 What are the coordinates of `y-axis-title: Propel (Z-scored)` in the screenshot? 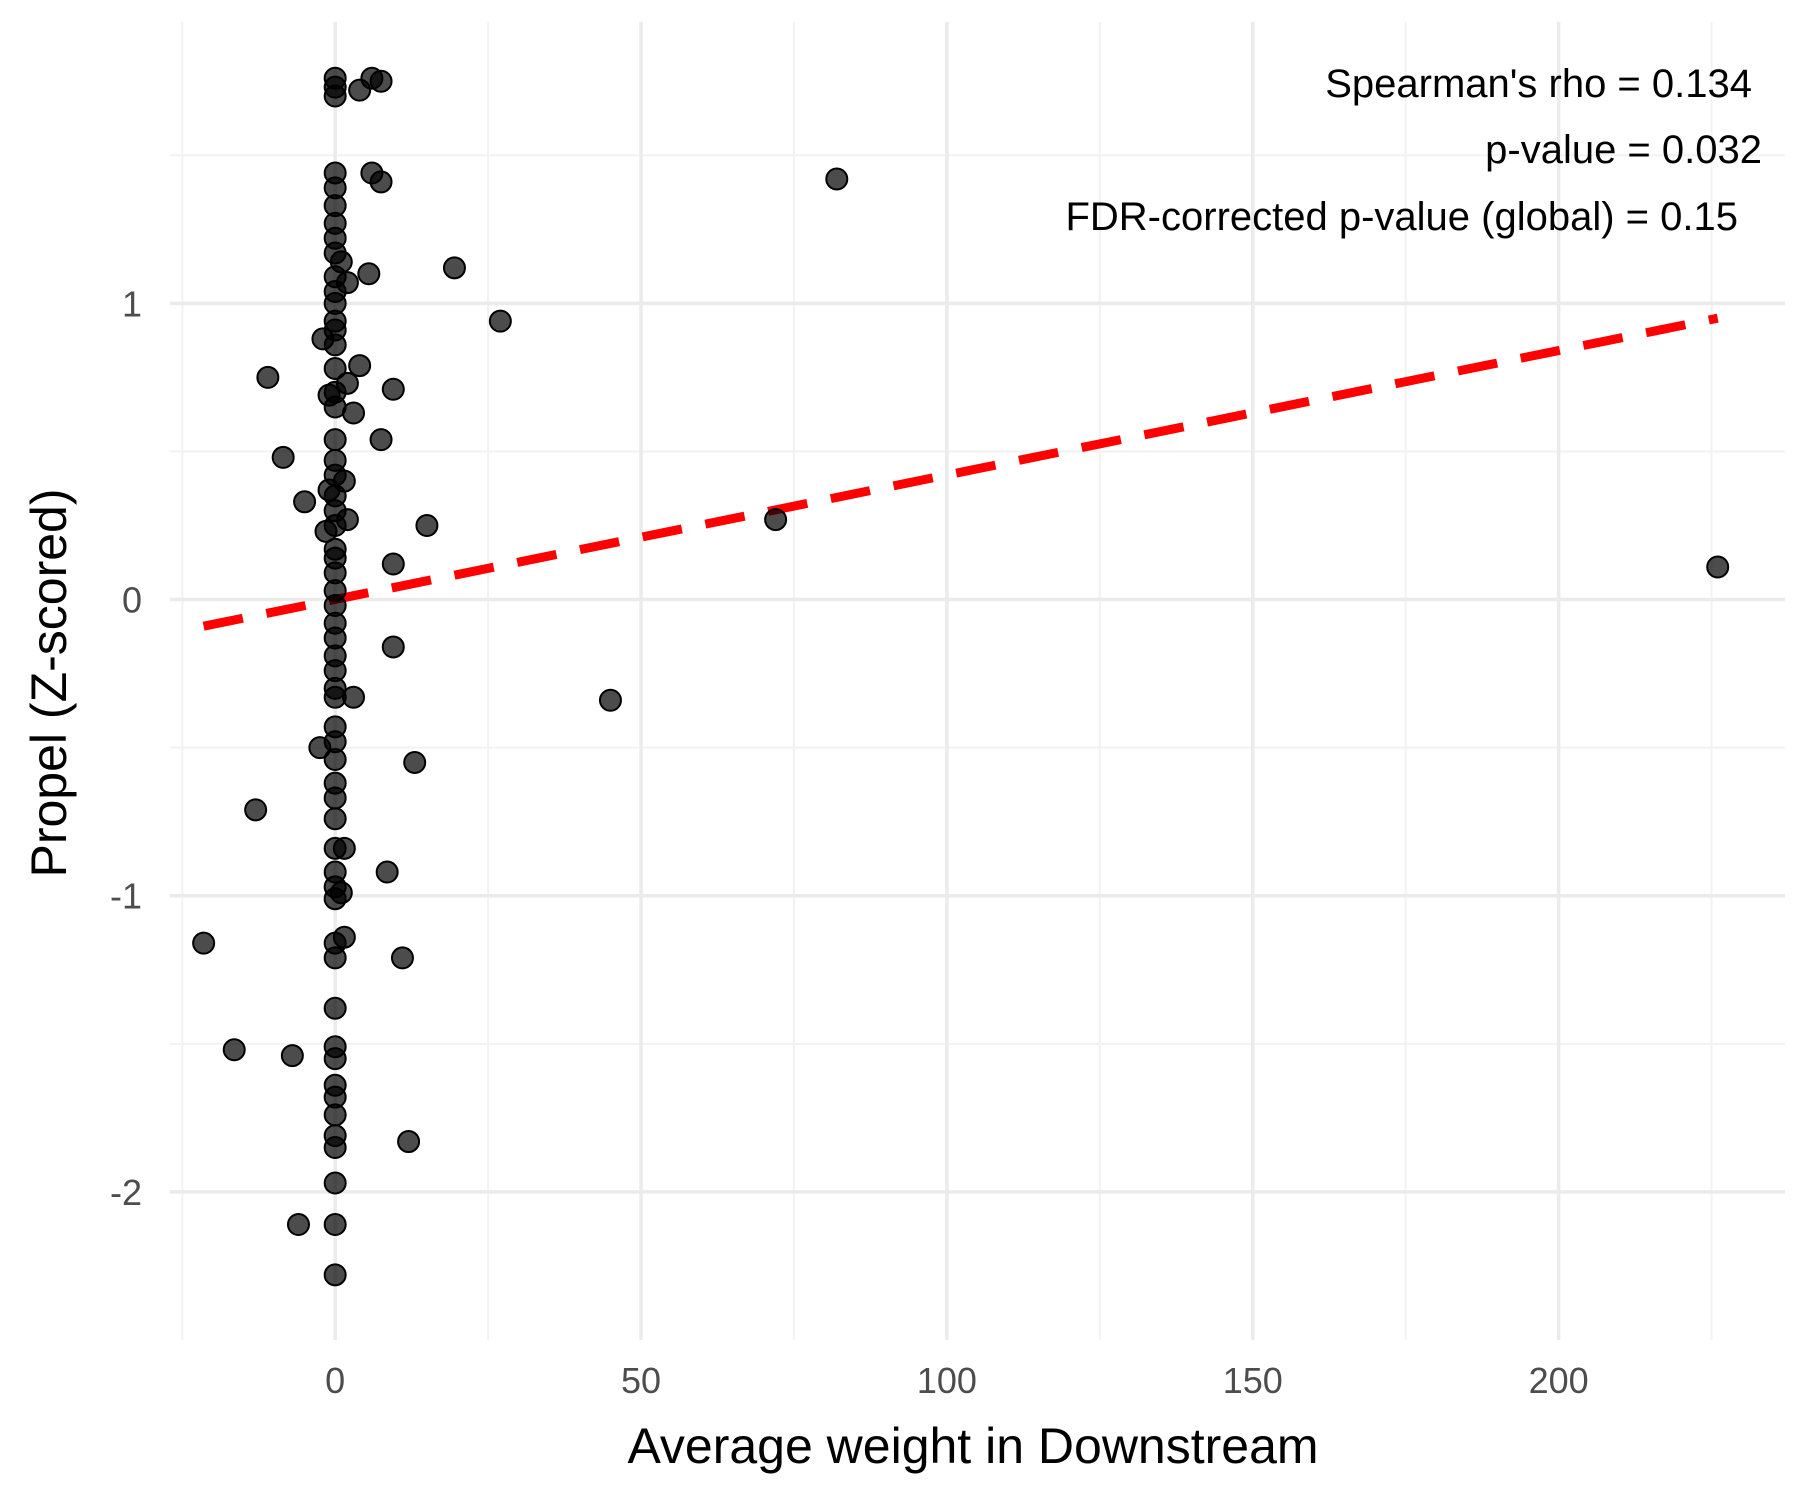 It's located at (49, 683).